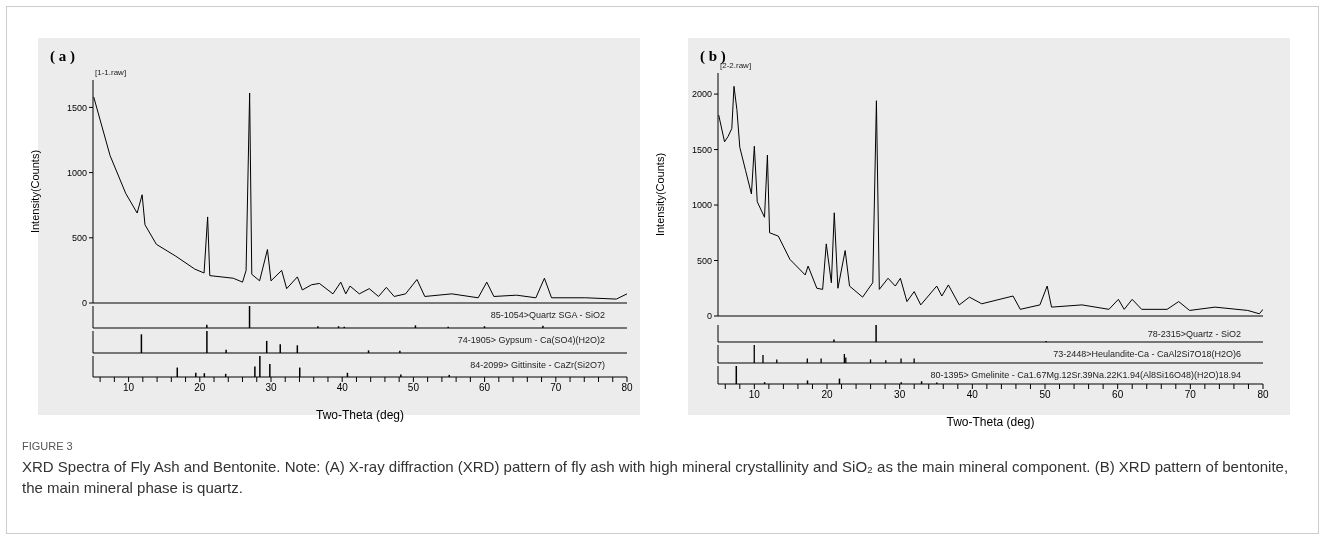 The image size is (1325, 540). What do you see at coordinates (62, 56) in the screenshot?
I see `chart-title: ( a )` at bounding box center [62, 56].